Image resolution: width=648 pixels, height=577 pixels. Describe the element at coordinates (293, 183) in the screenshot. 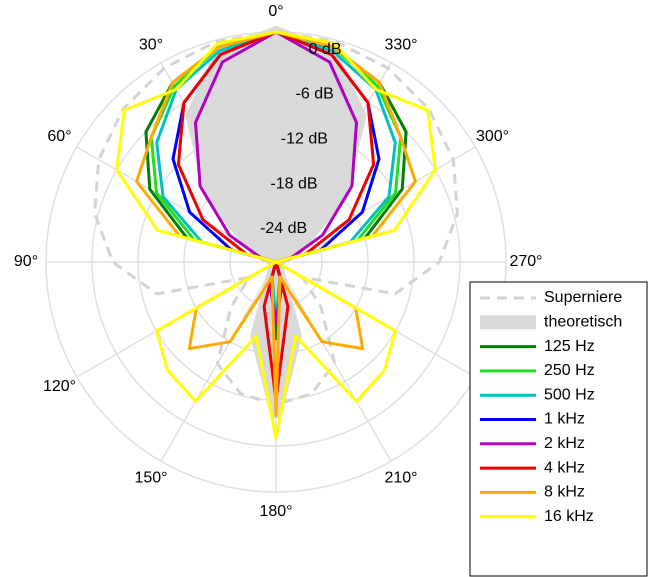

I see `r-tick-label: -18 dB` at that location.